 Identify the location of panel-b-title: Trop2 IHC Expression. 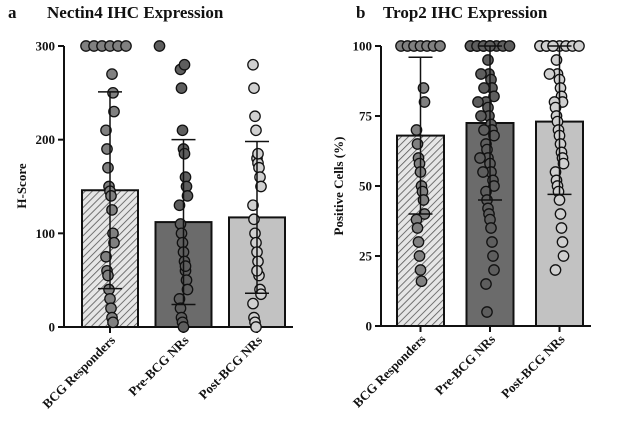
(465, 12).